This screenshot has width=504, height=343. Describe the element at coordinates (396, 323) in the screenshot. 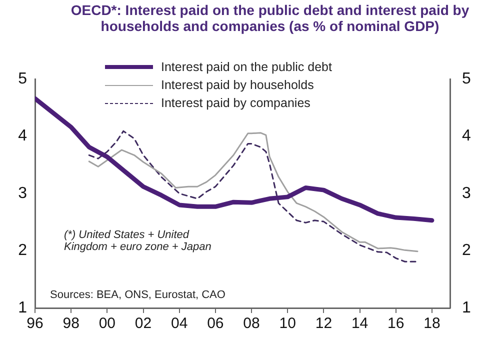

I see `x-tick-label: 16` at that location.